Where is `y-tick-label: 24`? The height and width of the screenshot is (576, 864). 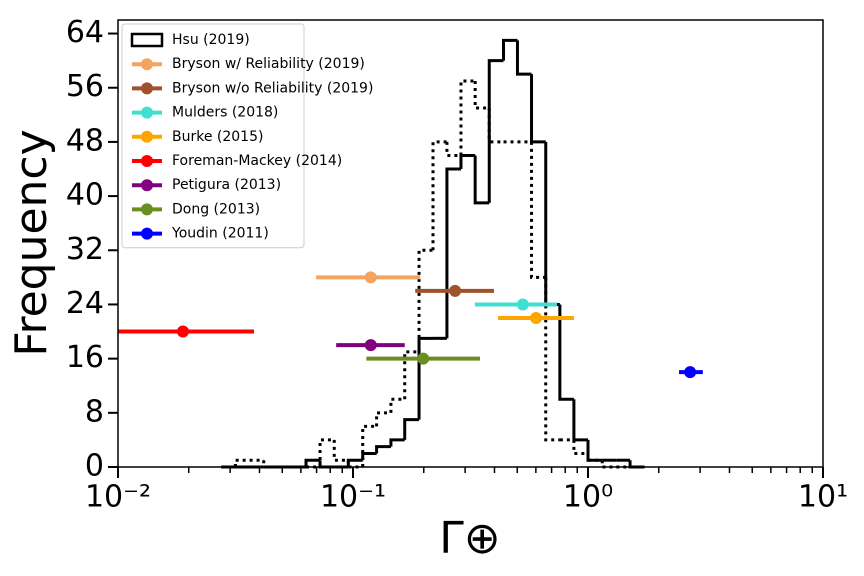
y-tick-label: 24 is located at coordinates (85, 303).